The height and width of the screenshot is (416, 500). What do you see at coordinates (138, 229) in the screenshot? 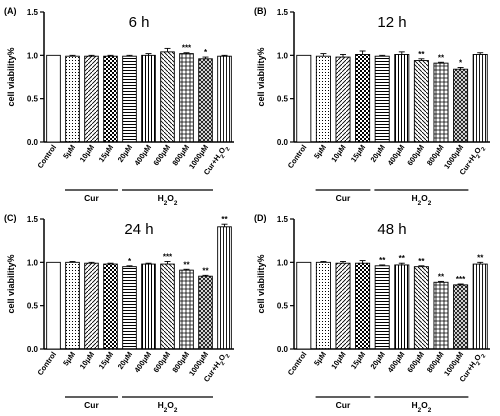
I see `panel-title: 24 h` at bounding box center [138, 229].